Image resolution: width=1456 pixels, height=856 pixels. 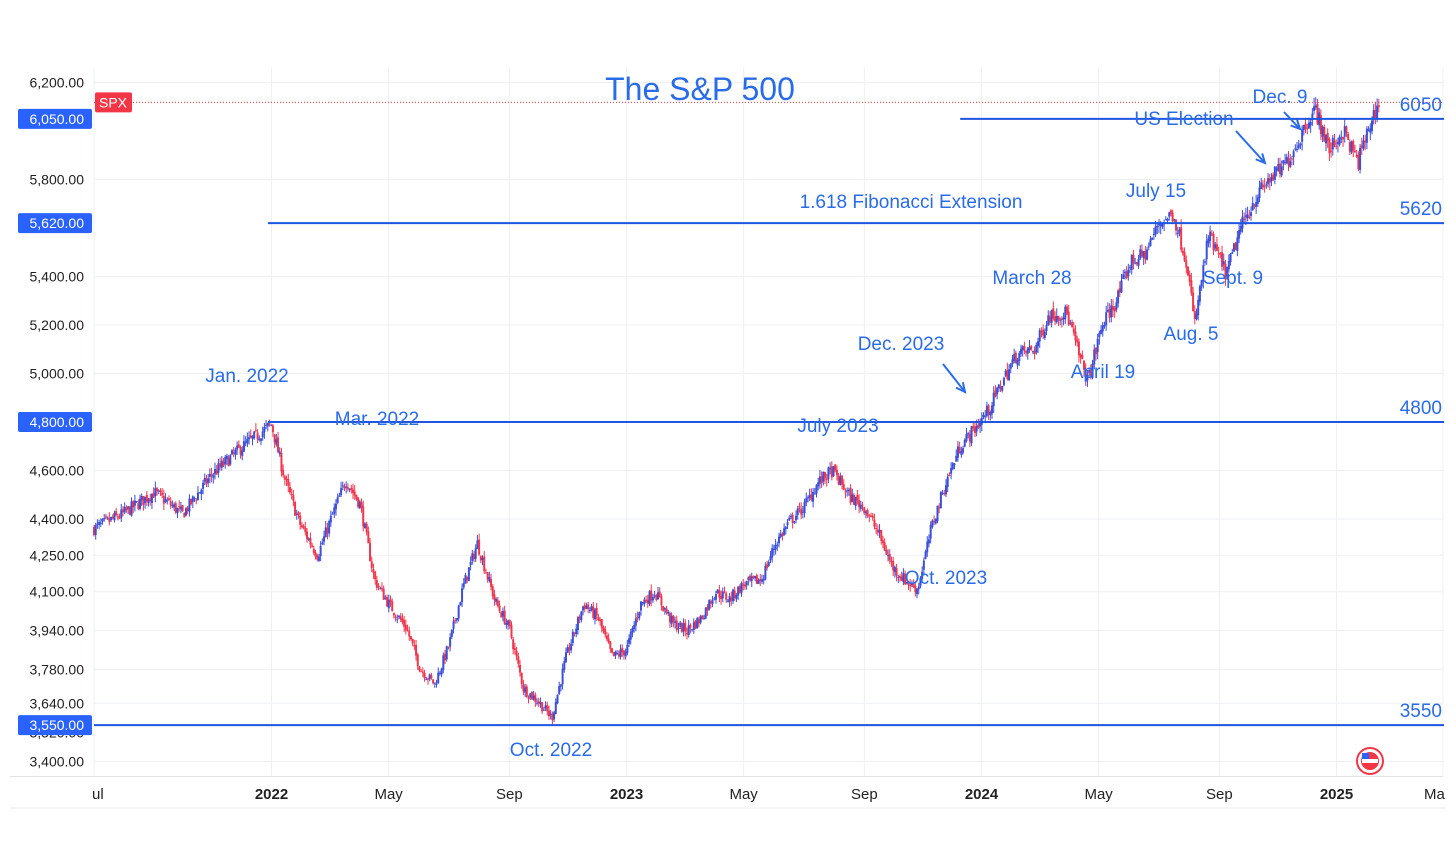 I want to click on annotation-label: Jan. 2022, so click(x=246, y=376).